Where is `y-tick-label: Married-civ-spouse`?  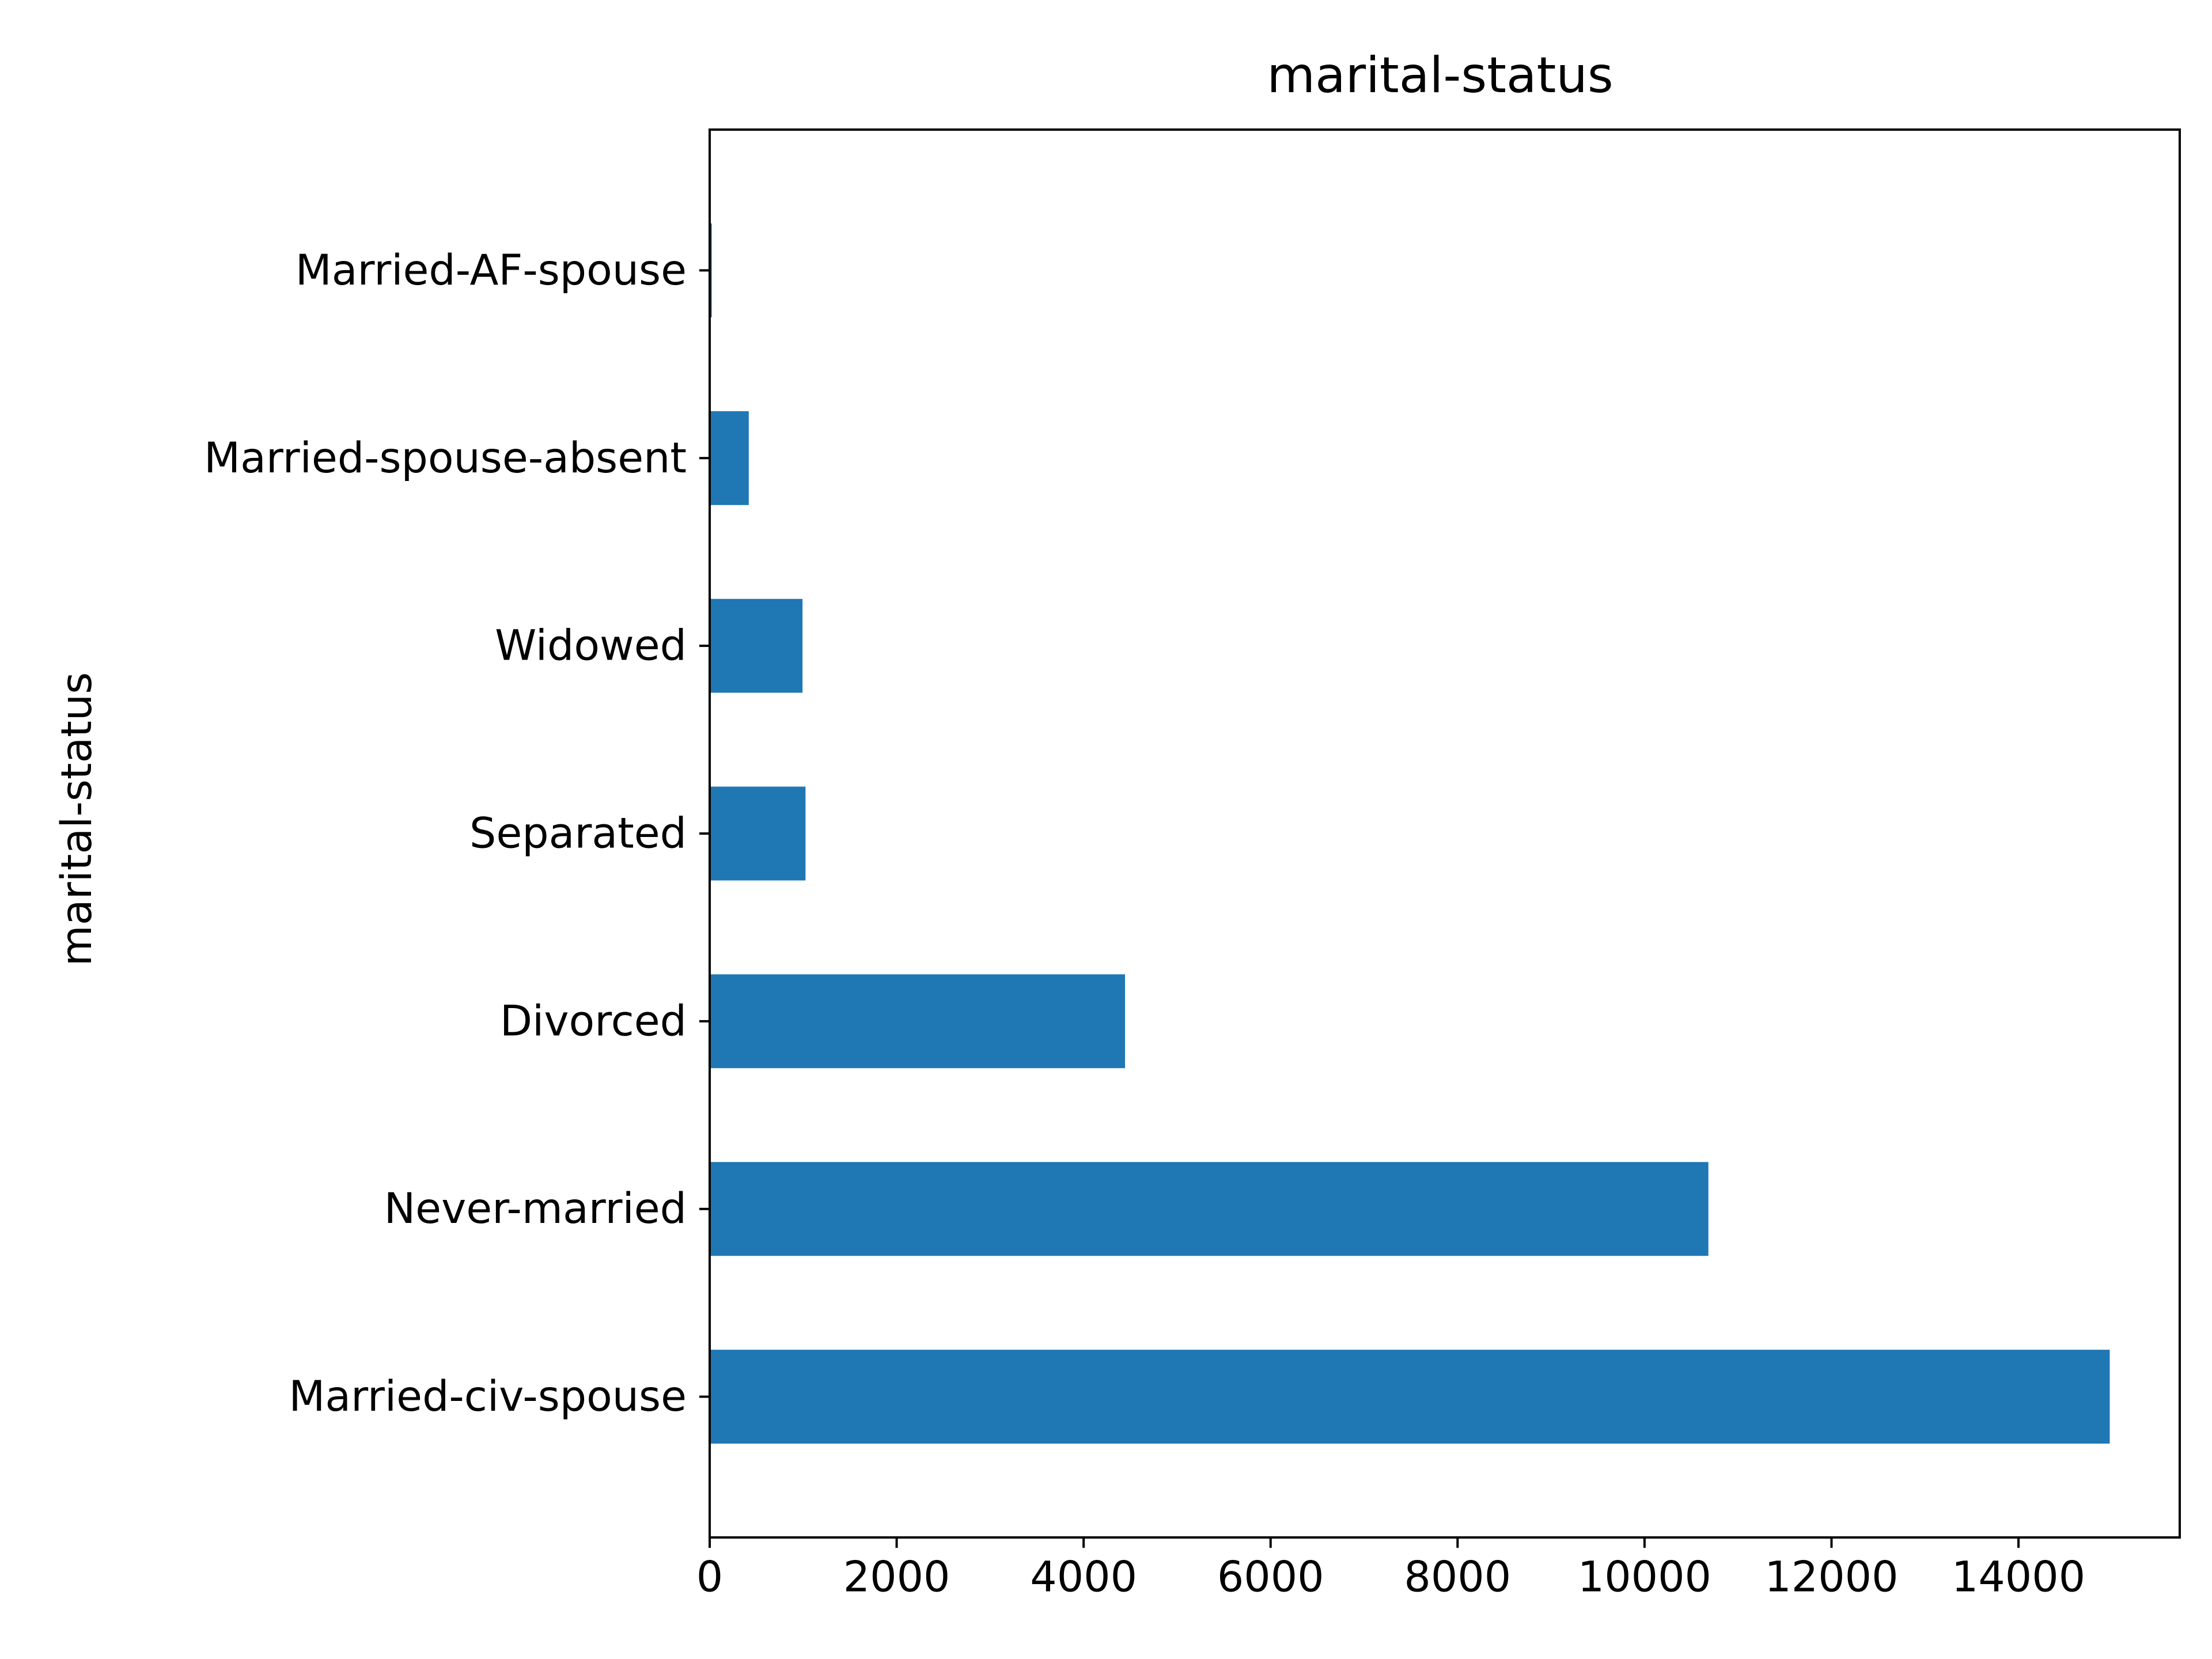
y-tick-label: Married-civ-spouse is located at coordinates (488, 1396).